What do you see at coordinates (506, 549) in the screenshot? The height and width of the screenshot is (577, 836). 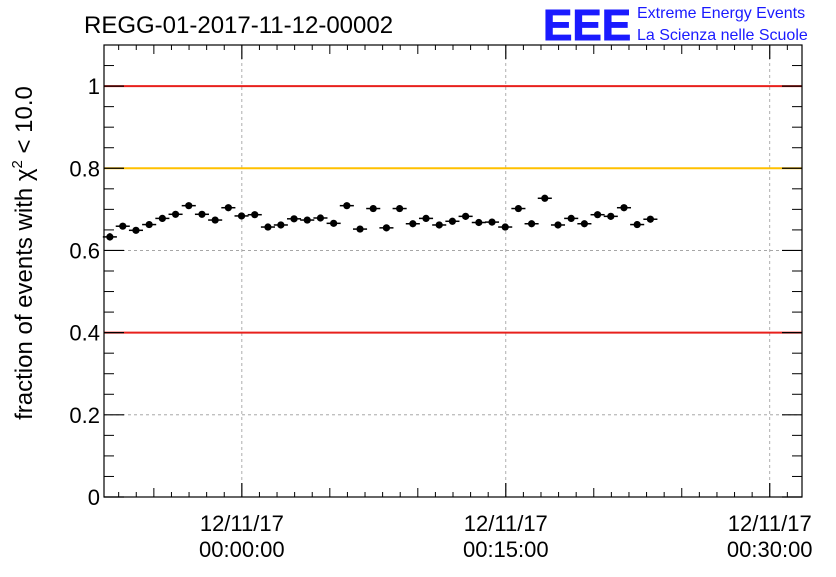 I see `x-tick-label-time: 00:15:00` at bounding box center [506, 549].